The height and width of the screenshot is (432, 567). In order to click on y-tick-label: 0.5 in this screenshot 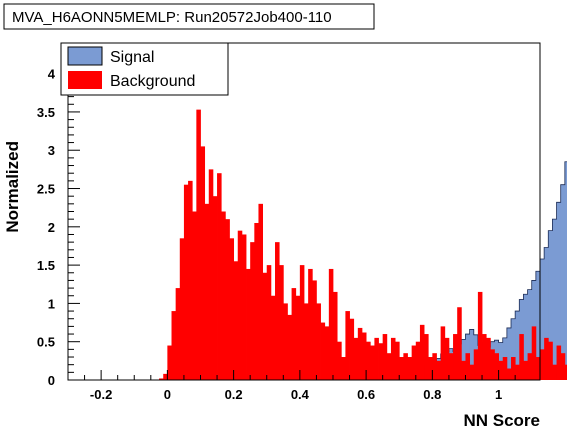, I will do `click(46, 342)`.